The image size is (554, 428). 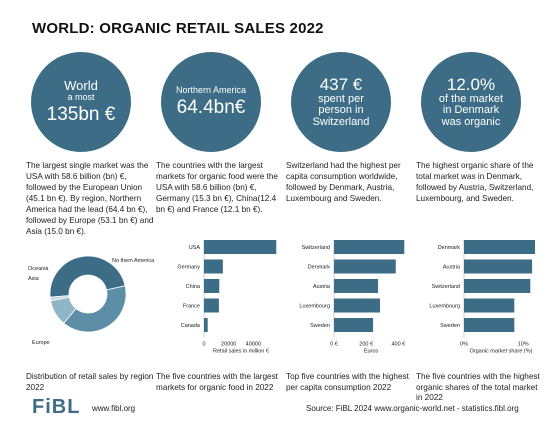 What do you see at coordinates (213, 266) in the screenshot?
I see `bar-germany` at bounding box center [213, 266].